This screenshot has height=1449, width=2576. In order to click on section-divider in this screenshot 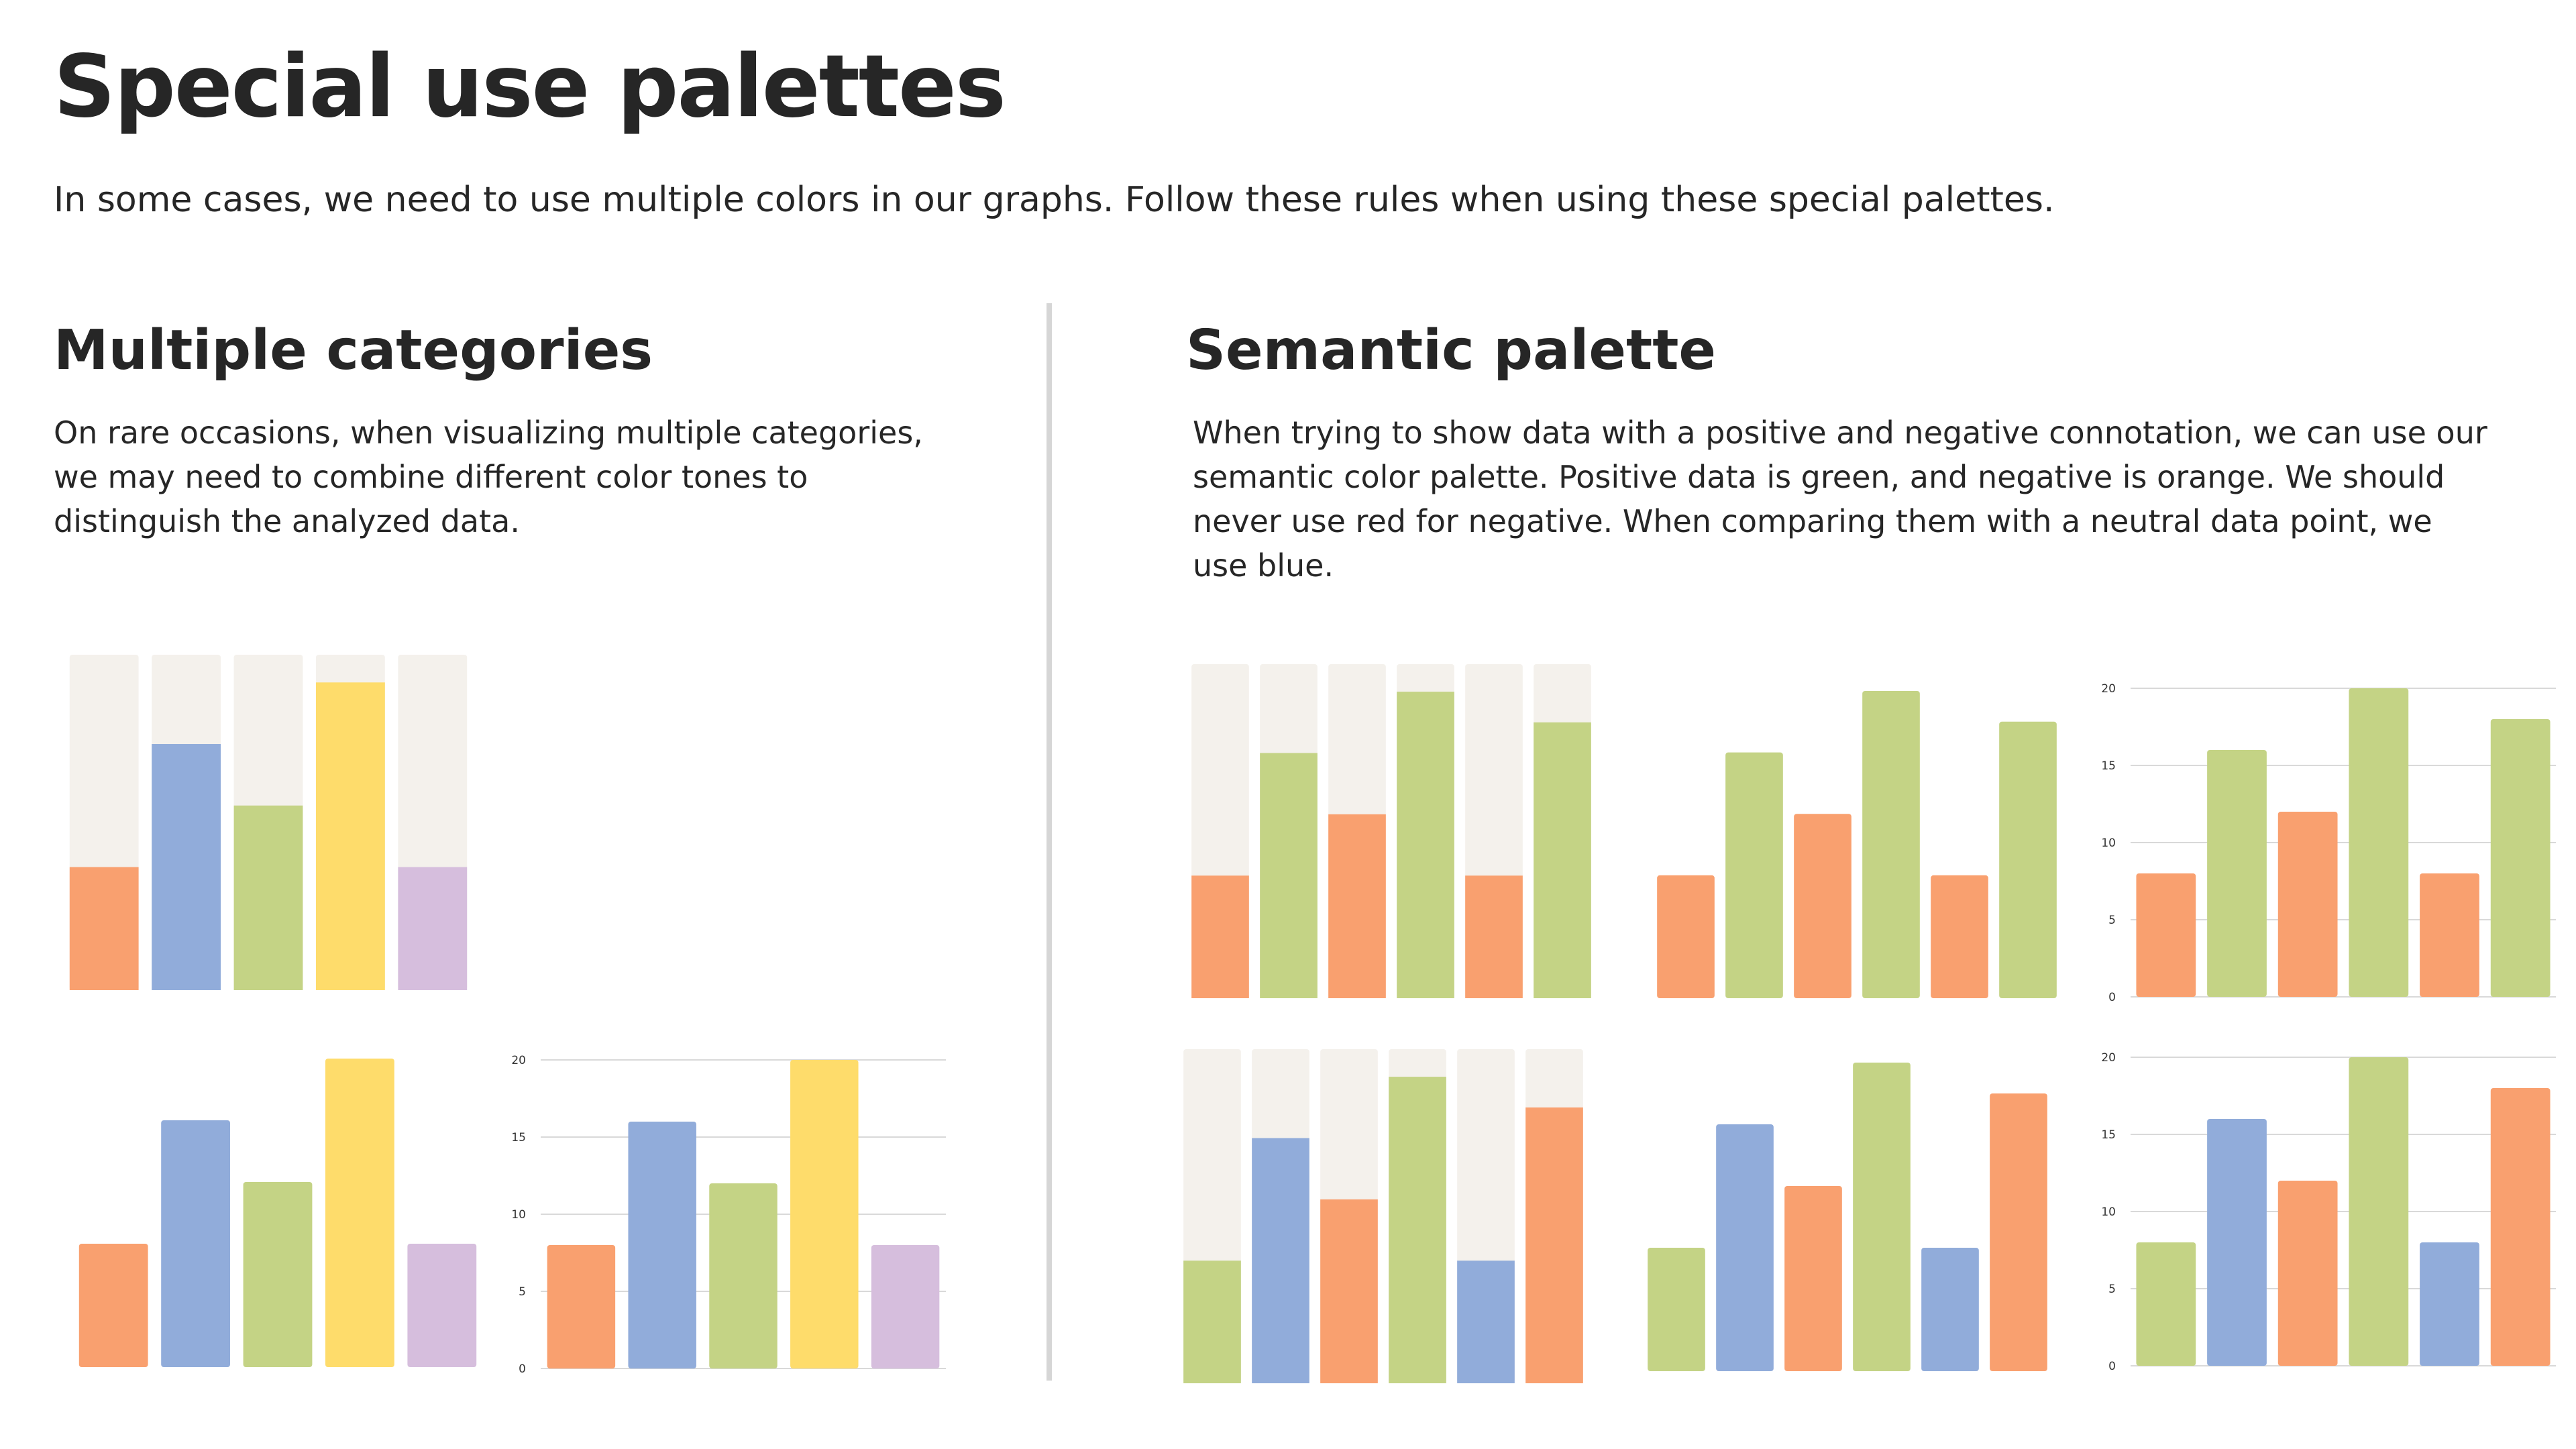, I will do `click(1049, 842)`.